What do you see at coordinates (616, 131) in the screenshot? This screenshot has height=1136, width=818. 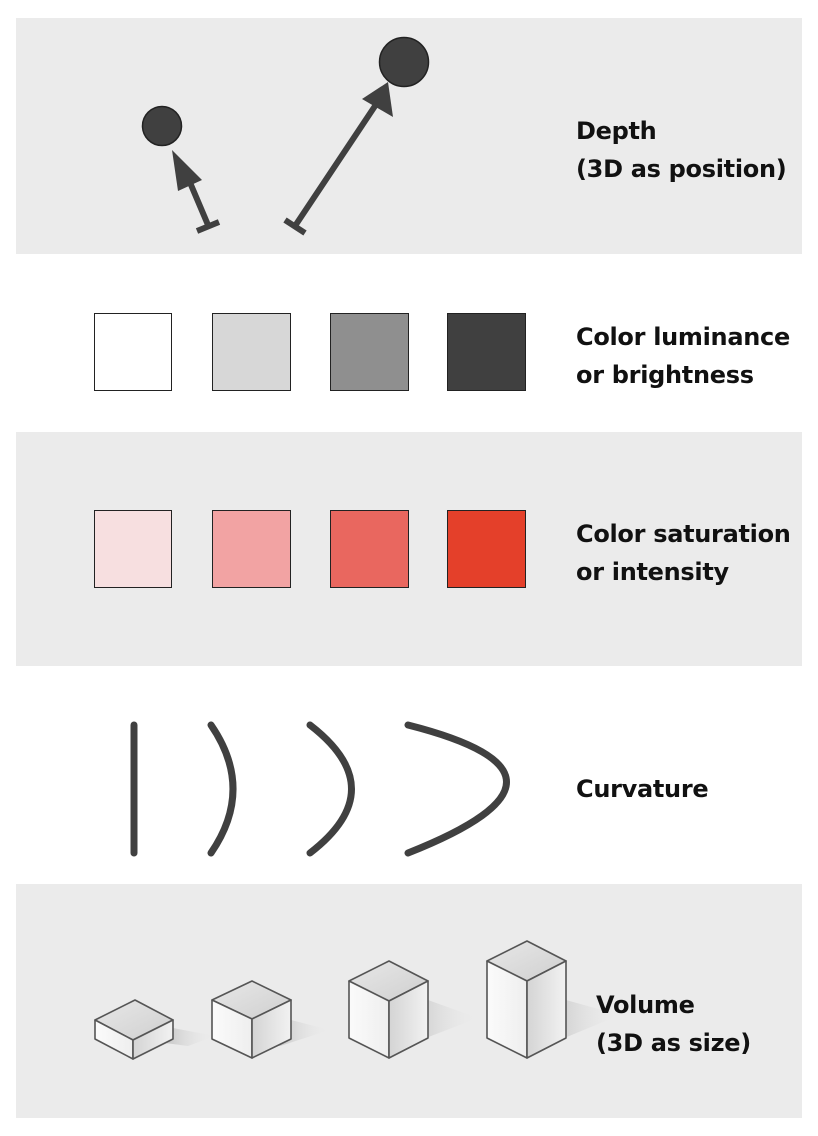 I see `label-depth-line-1: Depth` at bounding box center [616, 131].